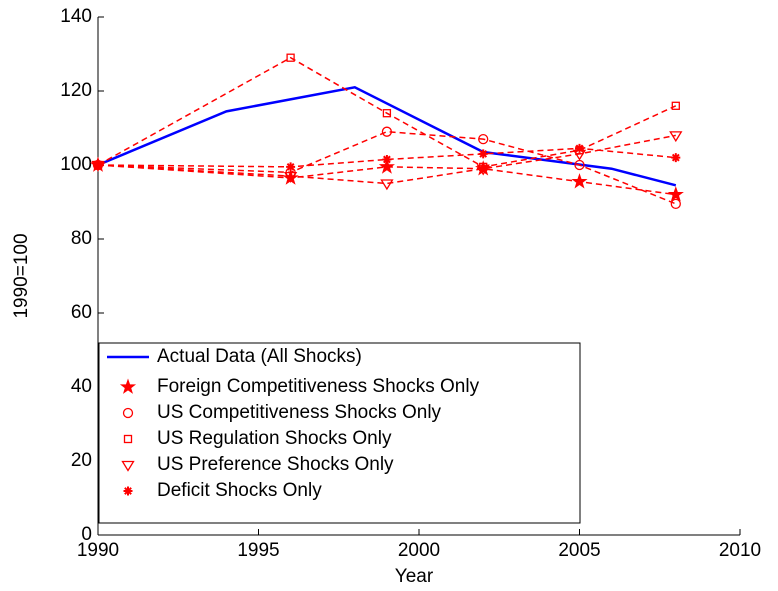 Image resolution: width=778 pixels, height=591 pixels. I want to click on legend-label: US Preference Shocks Only, so click(275, 464).